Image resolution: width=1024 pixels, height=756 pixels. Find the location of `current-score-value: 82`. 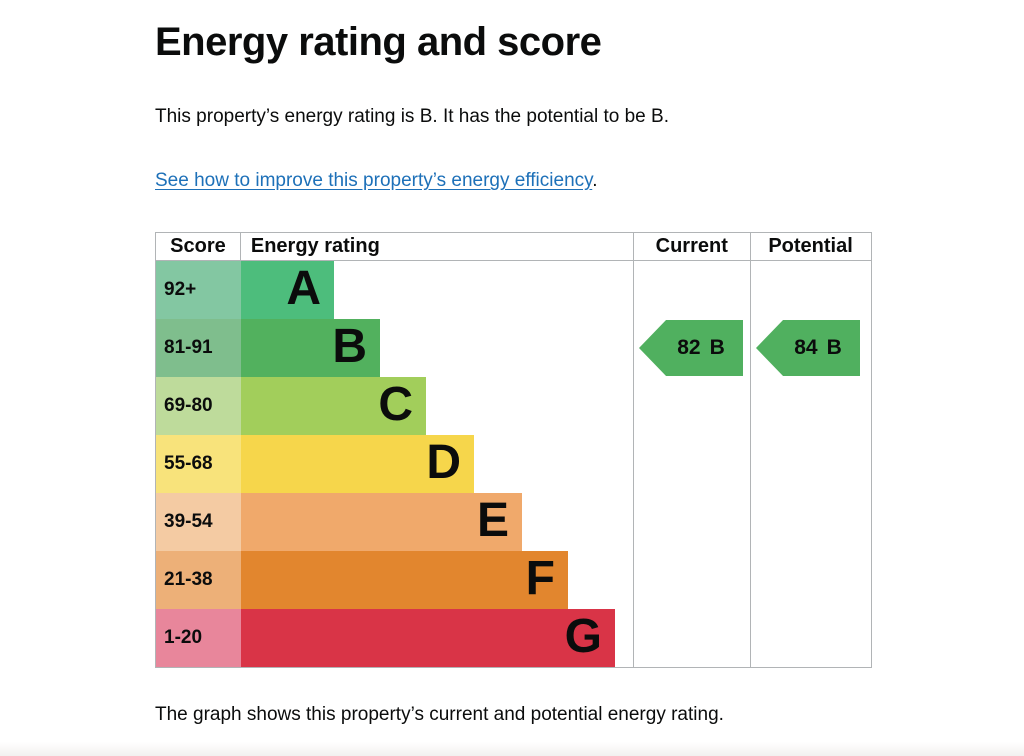

current-score-value: 82 is located at coordinates (689, 347).